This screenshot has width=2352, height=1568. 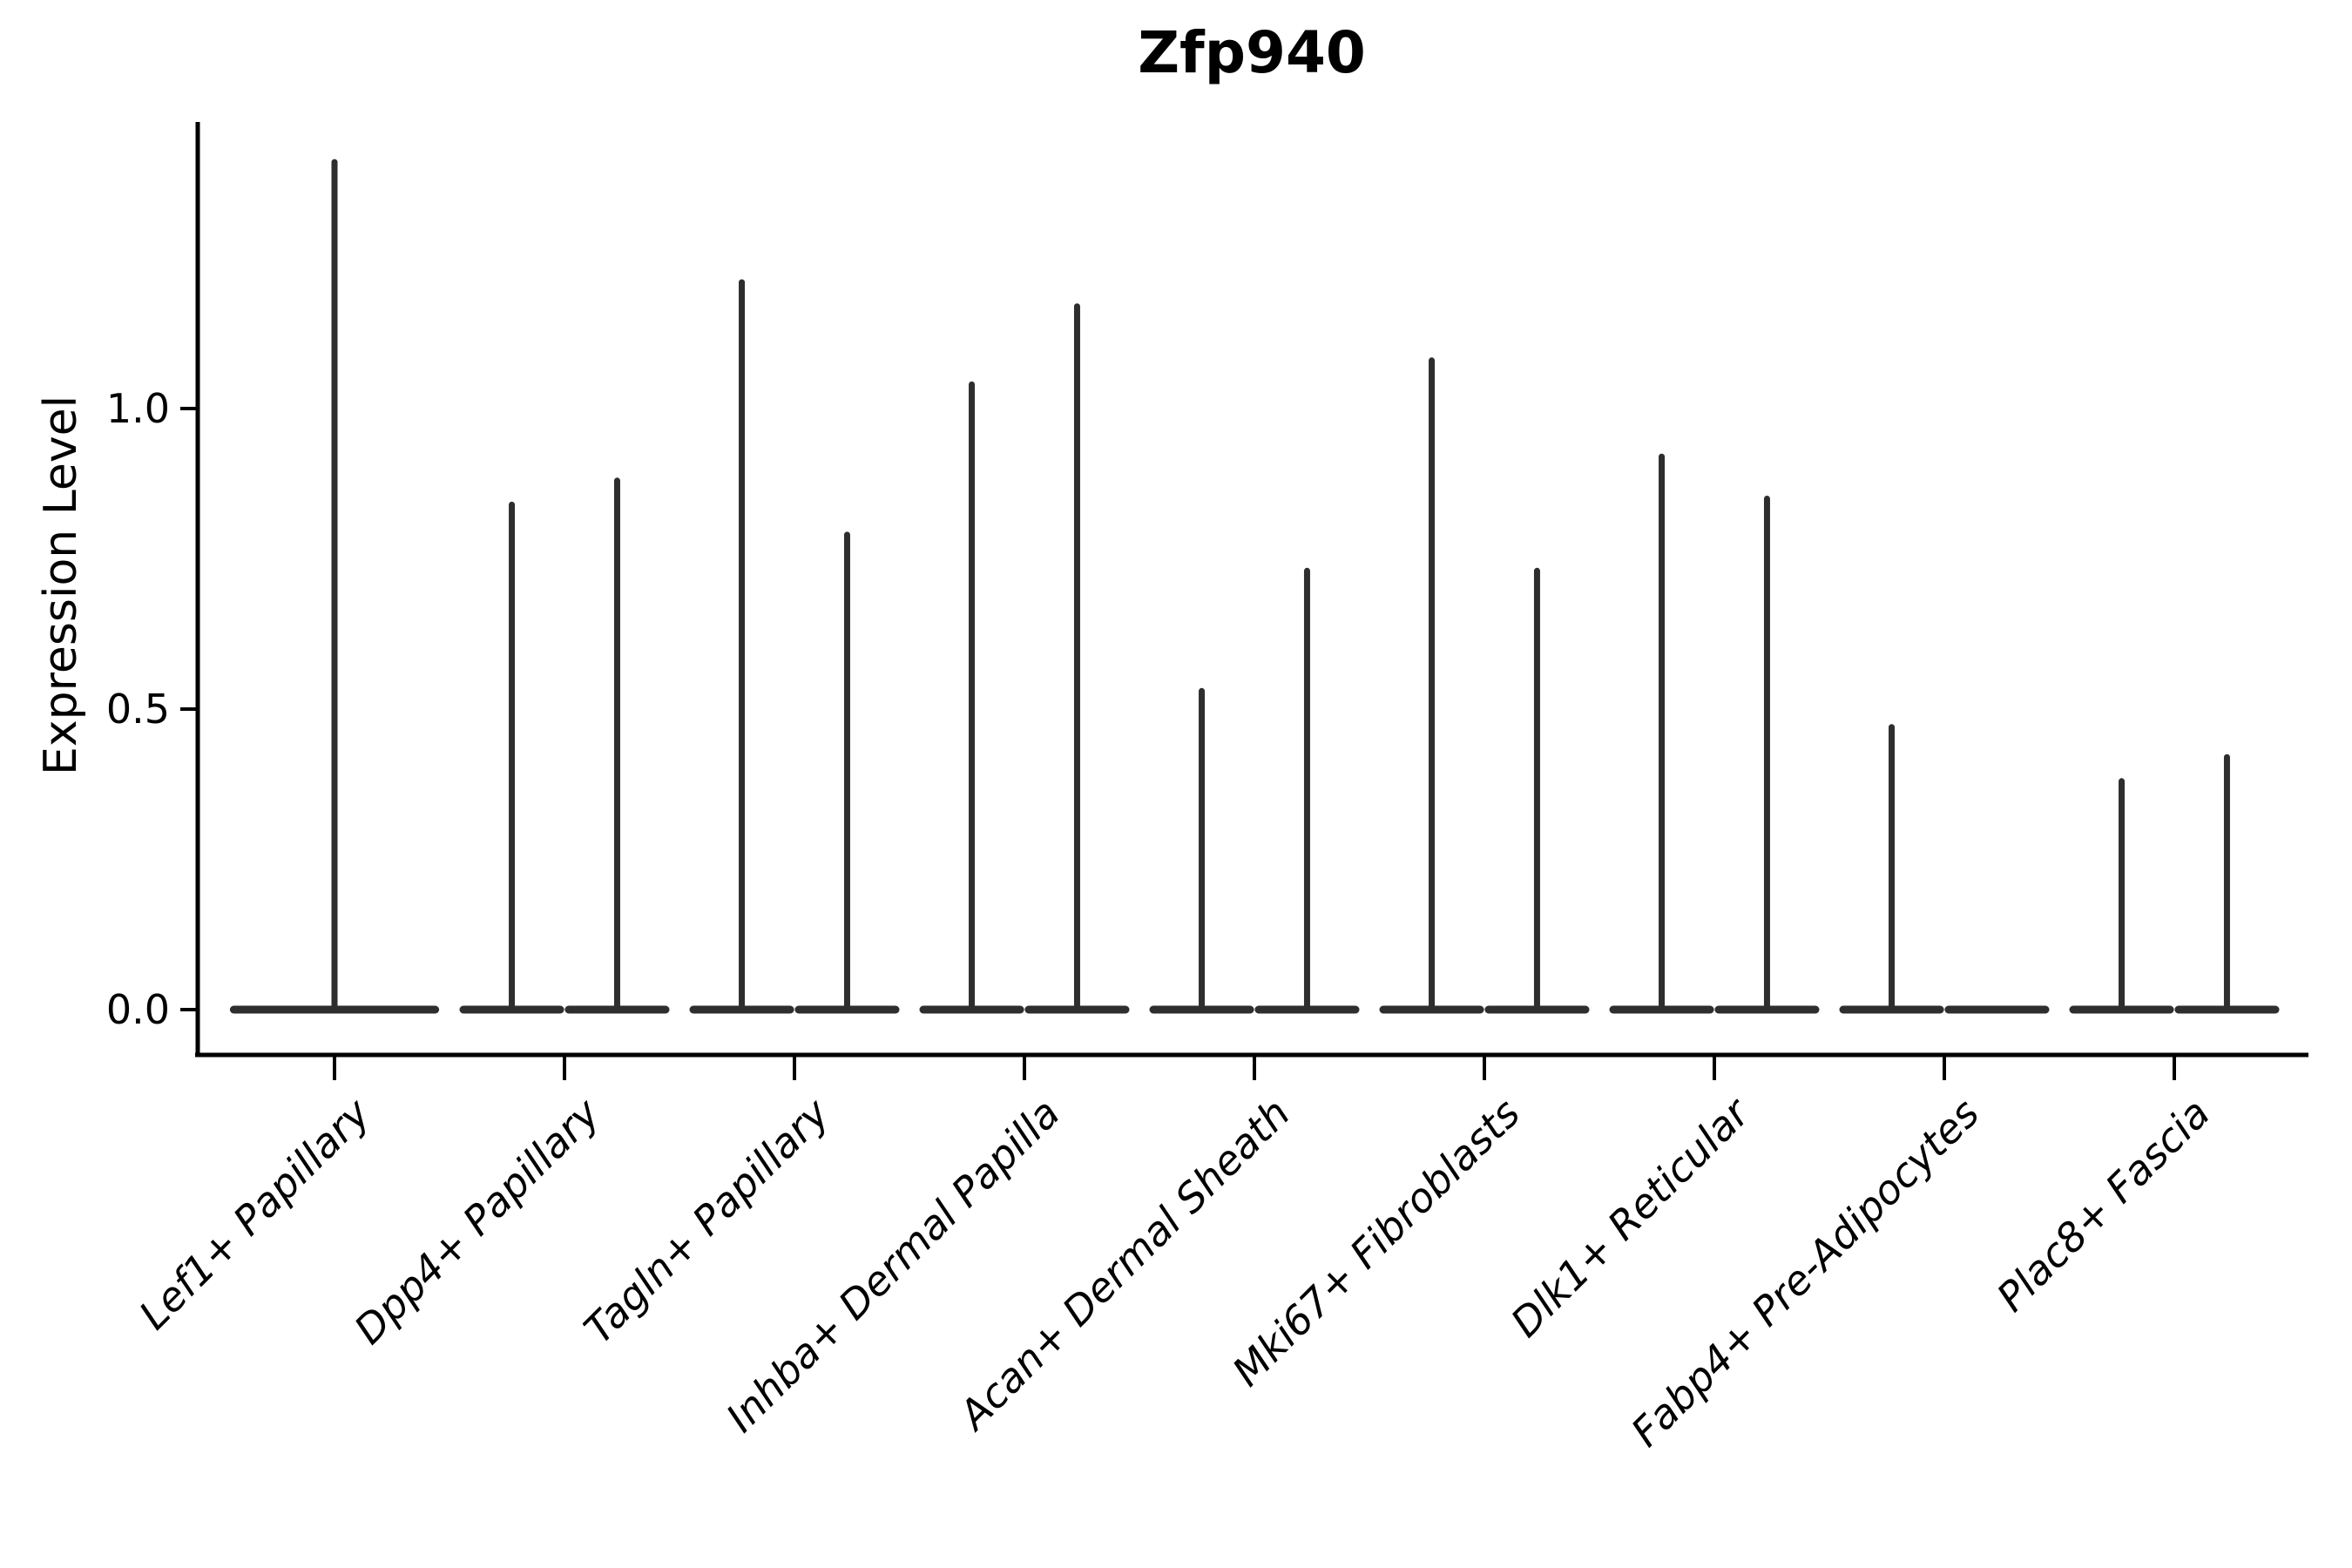 I want to click on plot-title: Zfp940, so click(x=1252, y=52).